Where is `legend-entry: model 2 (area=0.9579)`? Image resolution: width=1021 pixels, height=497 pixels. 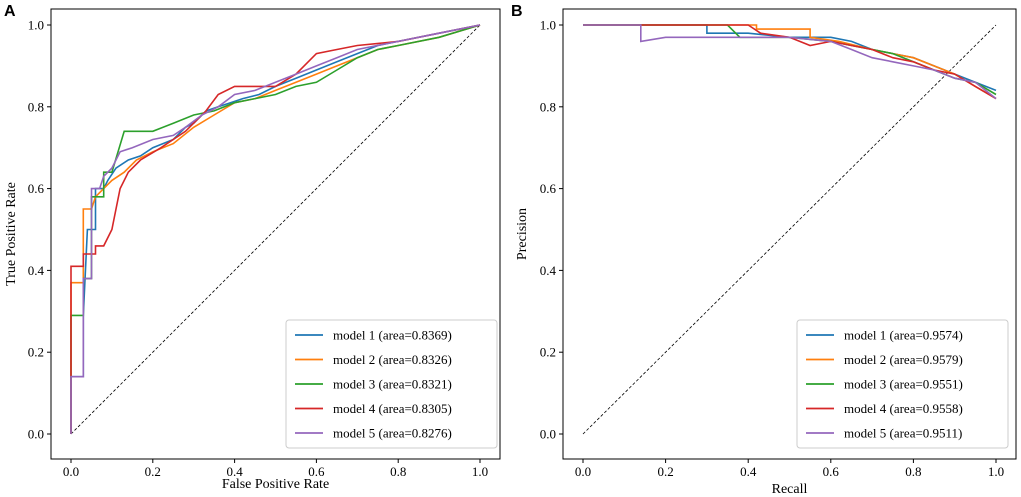
legend-entry: model 2 (area=0.9579) is located at coordinates (903, 359).